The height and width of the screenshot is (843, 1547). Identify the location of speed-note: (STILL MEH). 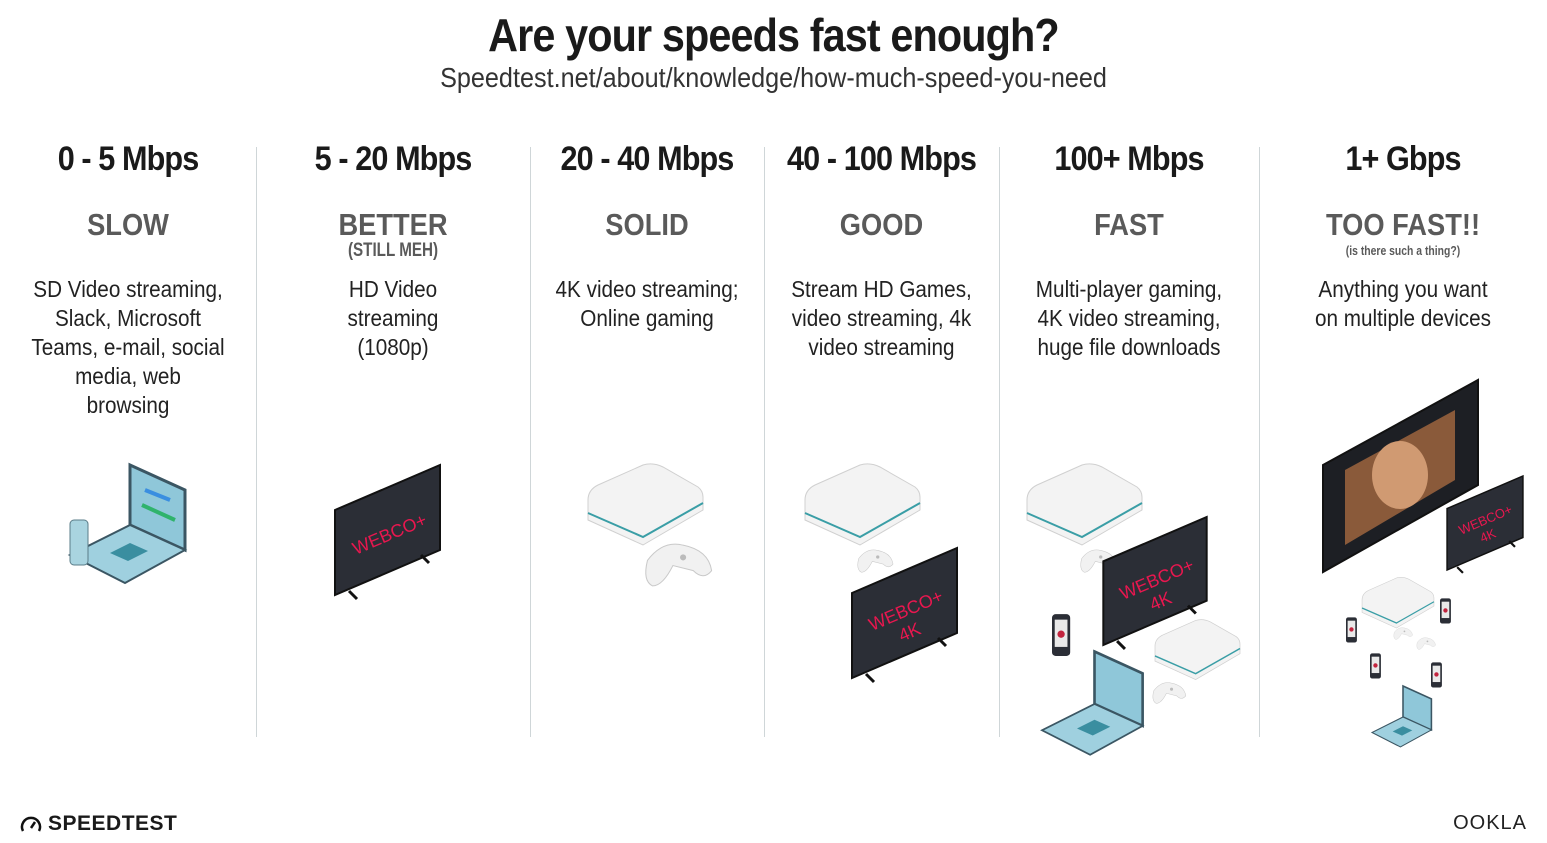
(393, 250).